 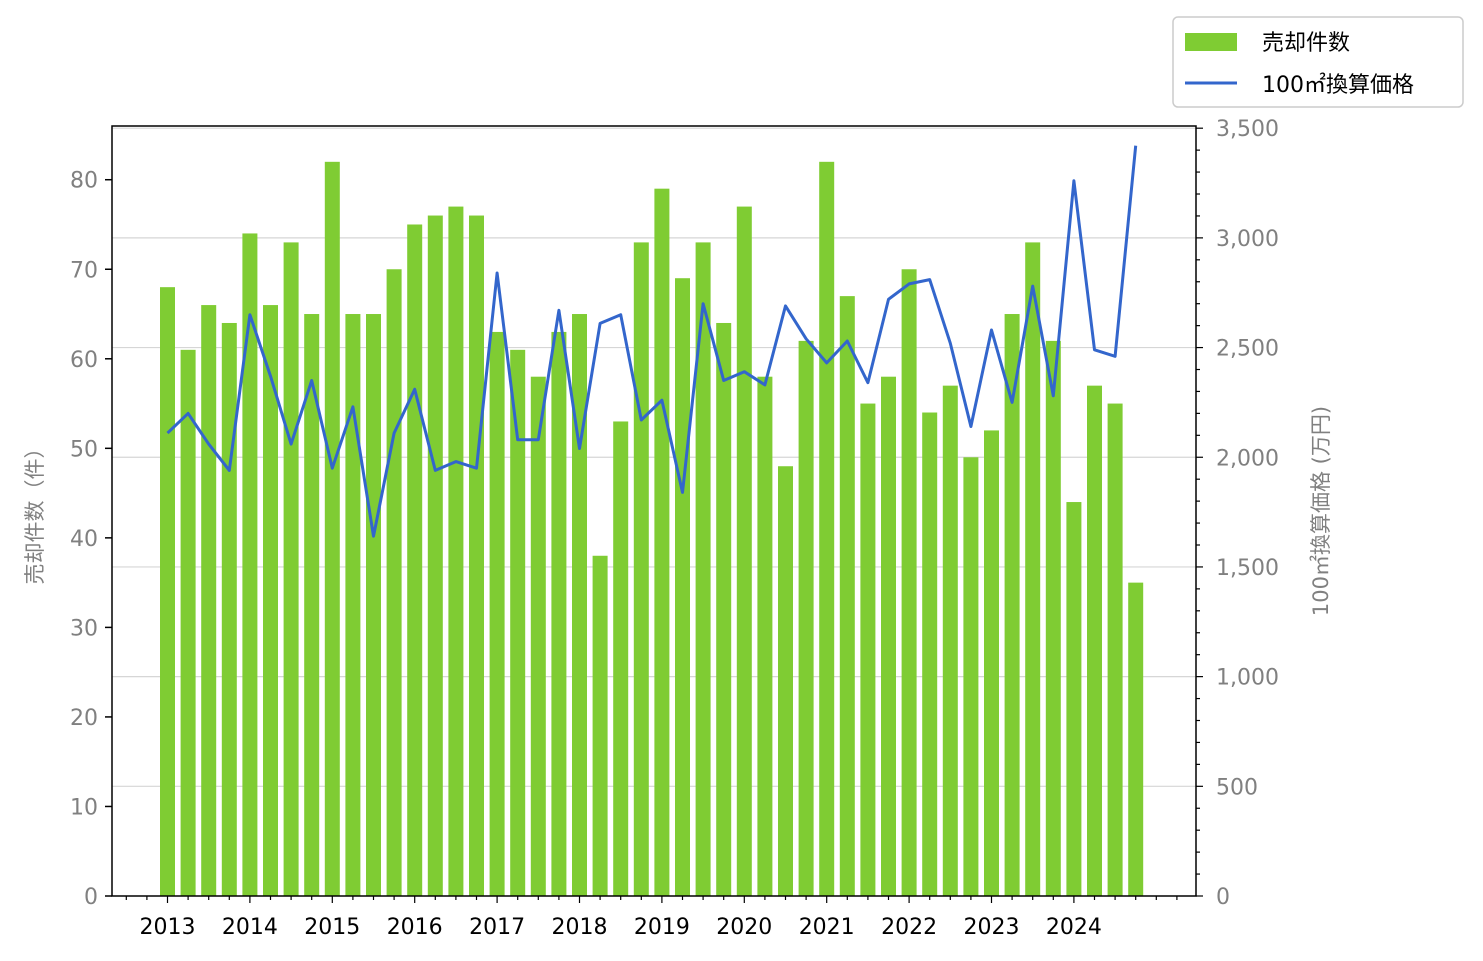 What do you see at coordinates (250, 927) in the screenshot?
I see `x-tick-label-1: 2014` at bounding box center [250, 927].